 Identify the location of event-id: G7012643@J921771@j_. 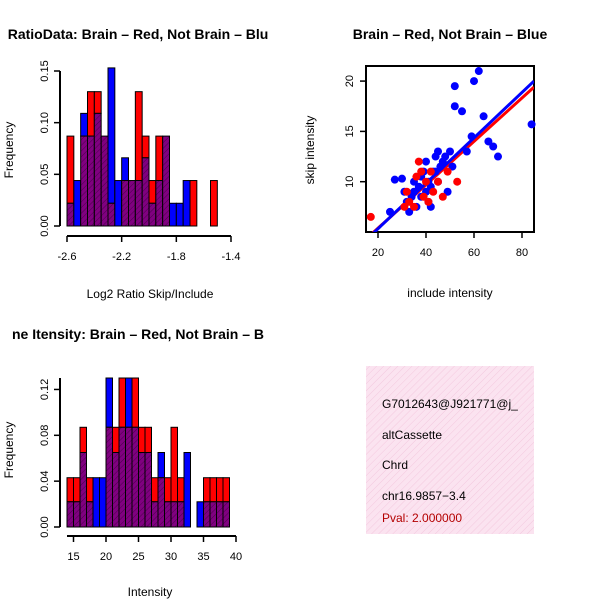
(450, 404).